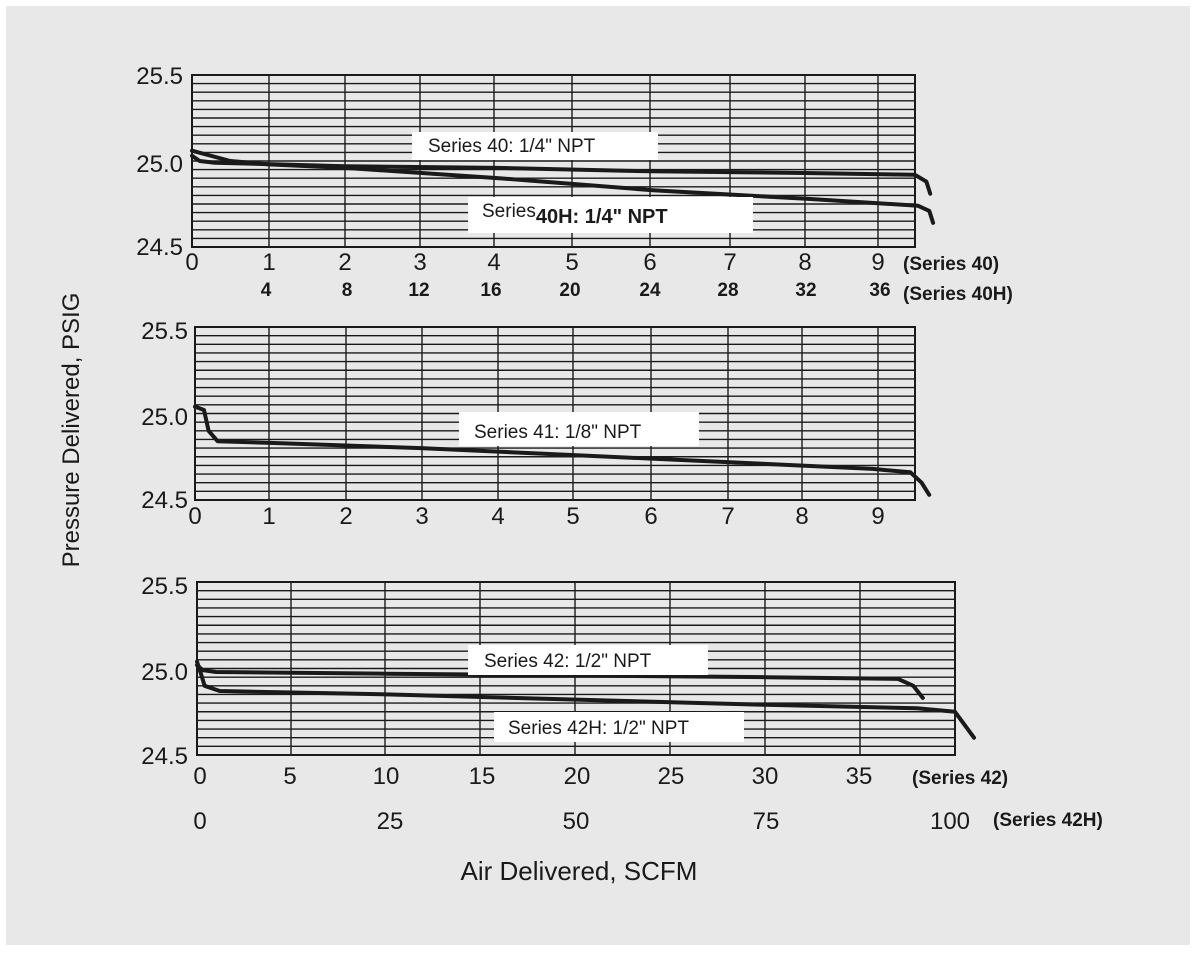 The image size is (1196, 956). What do you see at coordinates (602, 217) in the screenshot?
I see `series-label-bold: 40H: 1/4" NPT` at bounding box center [602, 217].